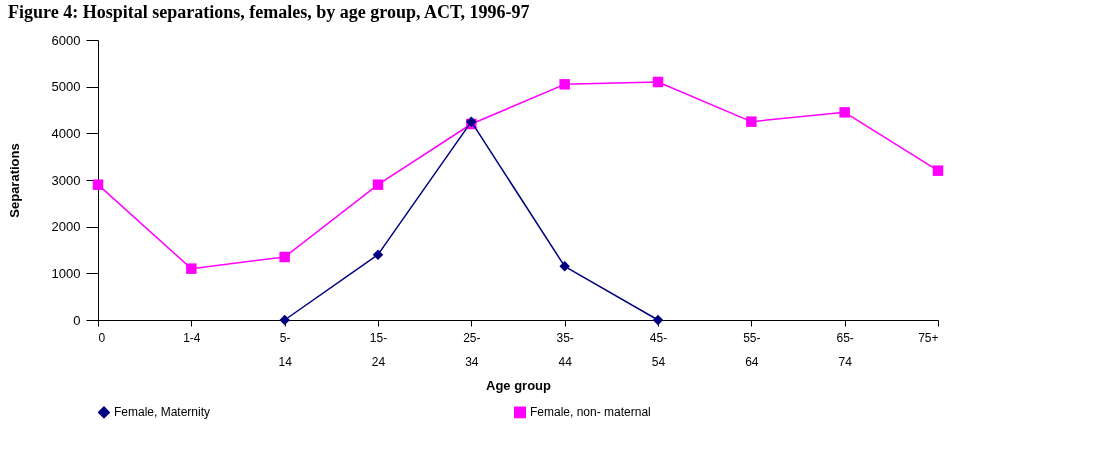 This screenshot has height=454, width=1117. What do you see at coordinates (472, 349) in the screenshot?
I see `x-tick-label: 25-34` at bounding box center [472, 349].